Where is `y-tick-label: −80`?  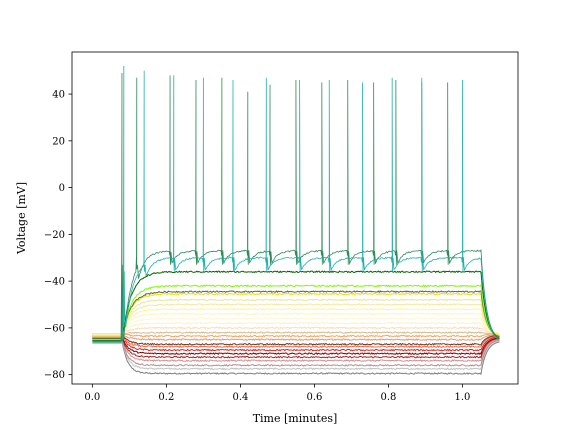 y-tick-label: −80 is located at coordinates (54, 375).